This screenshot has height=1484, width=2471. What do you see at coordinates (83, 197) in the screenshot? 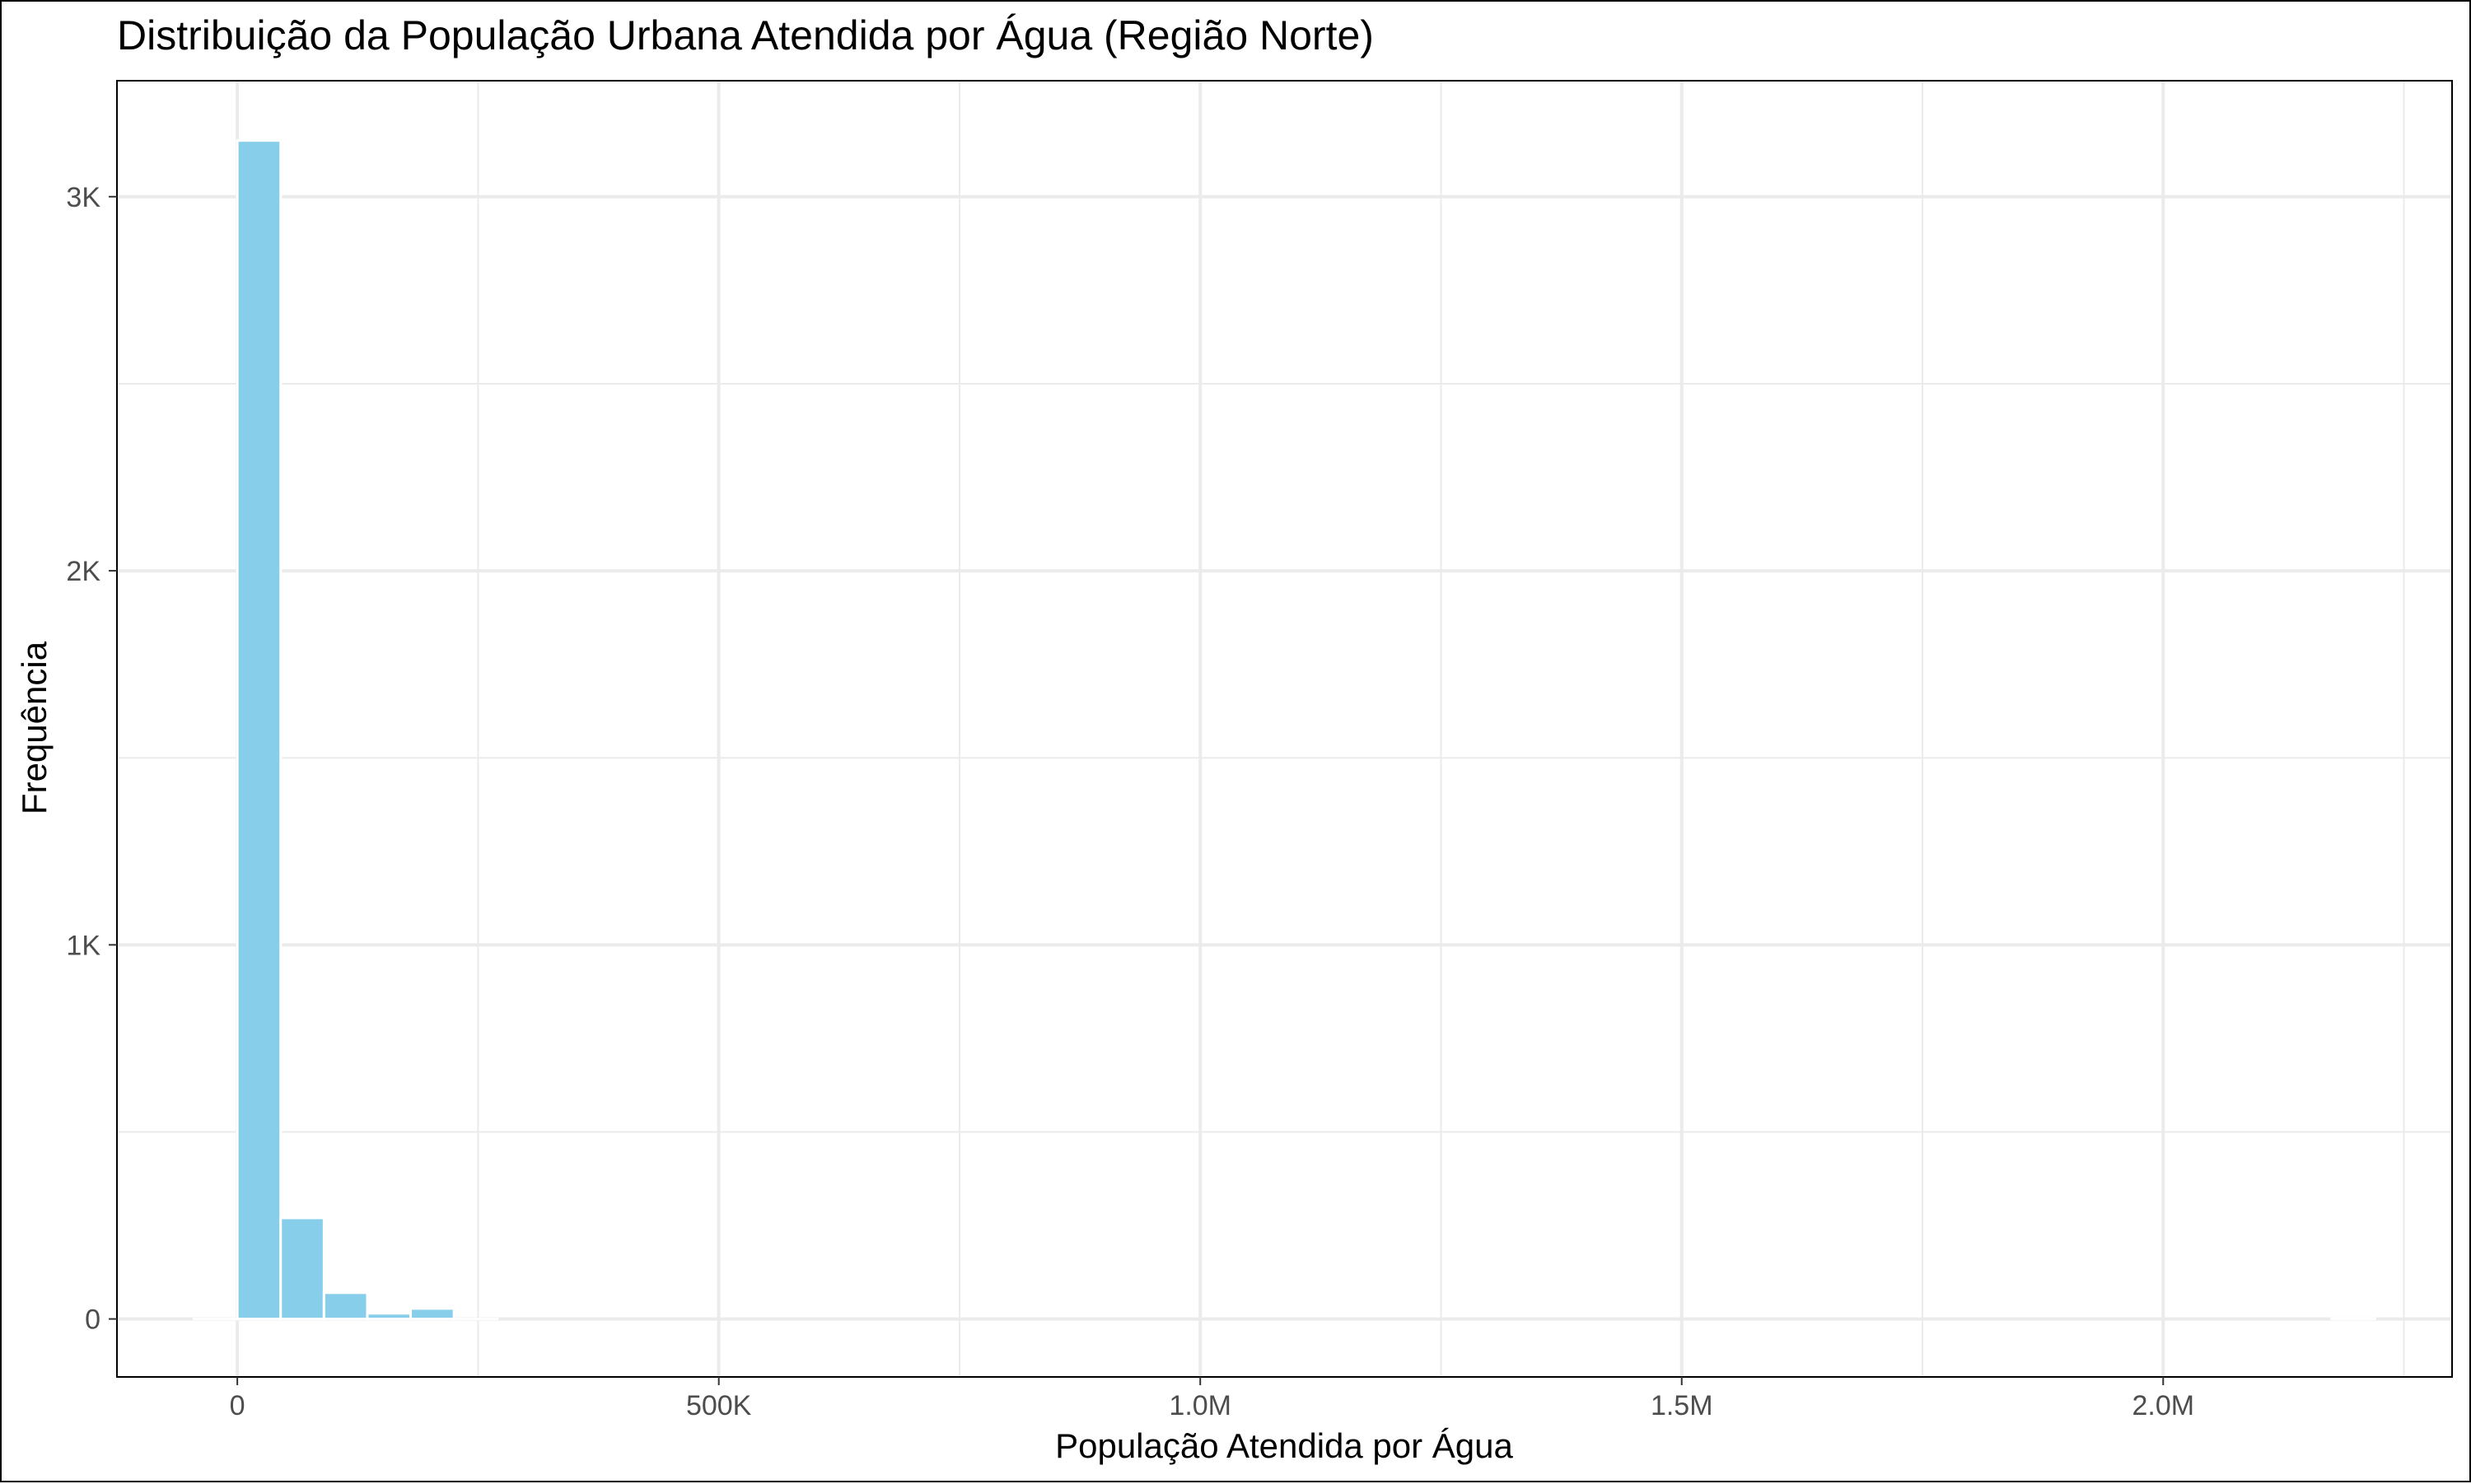
I see `y-tick-label: 3K` at bounding box center [83, 197].